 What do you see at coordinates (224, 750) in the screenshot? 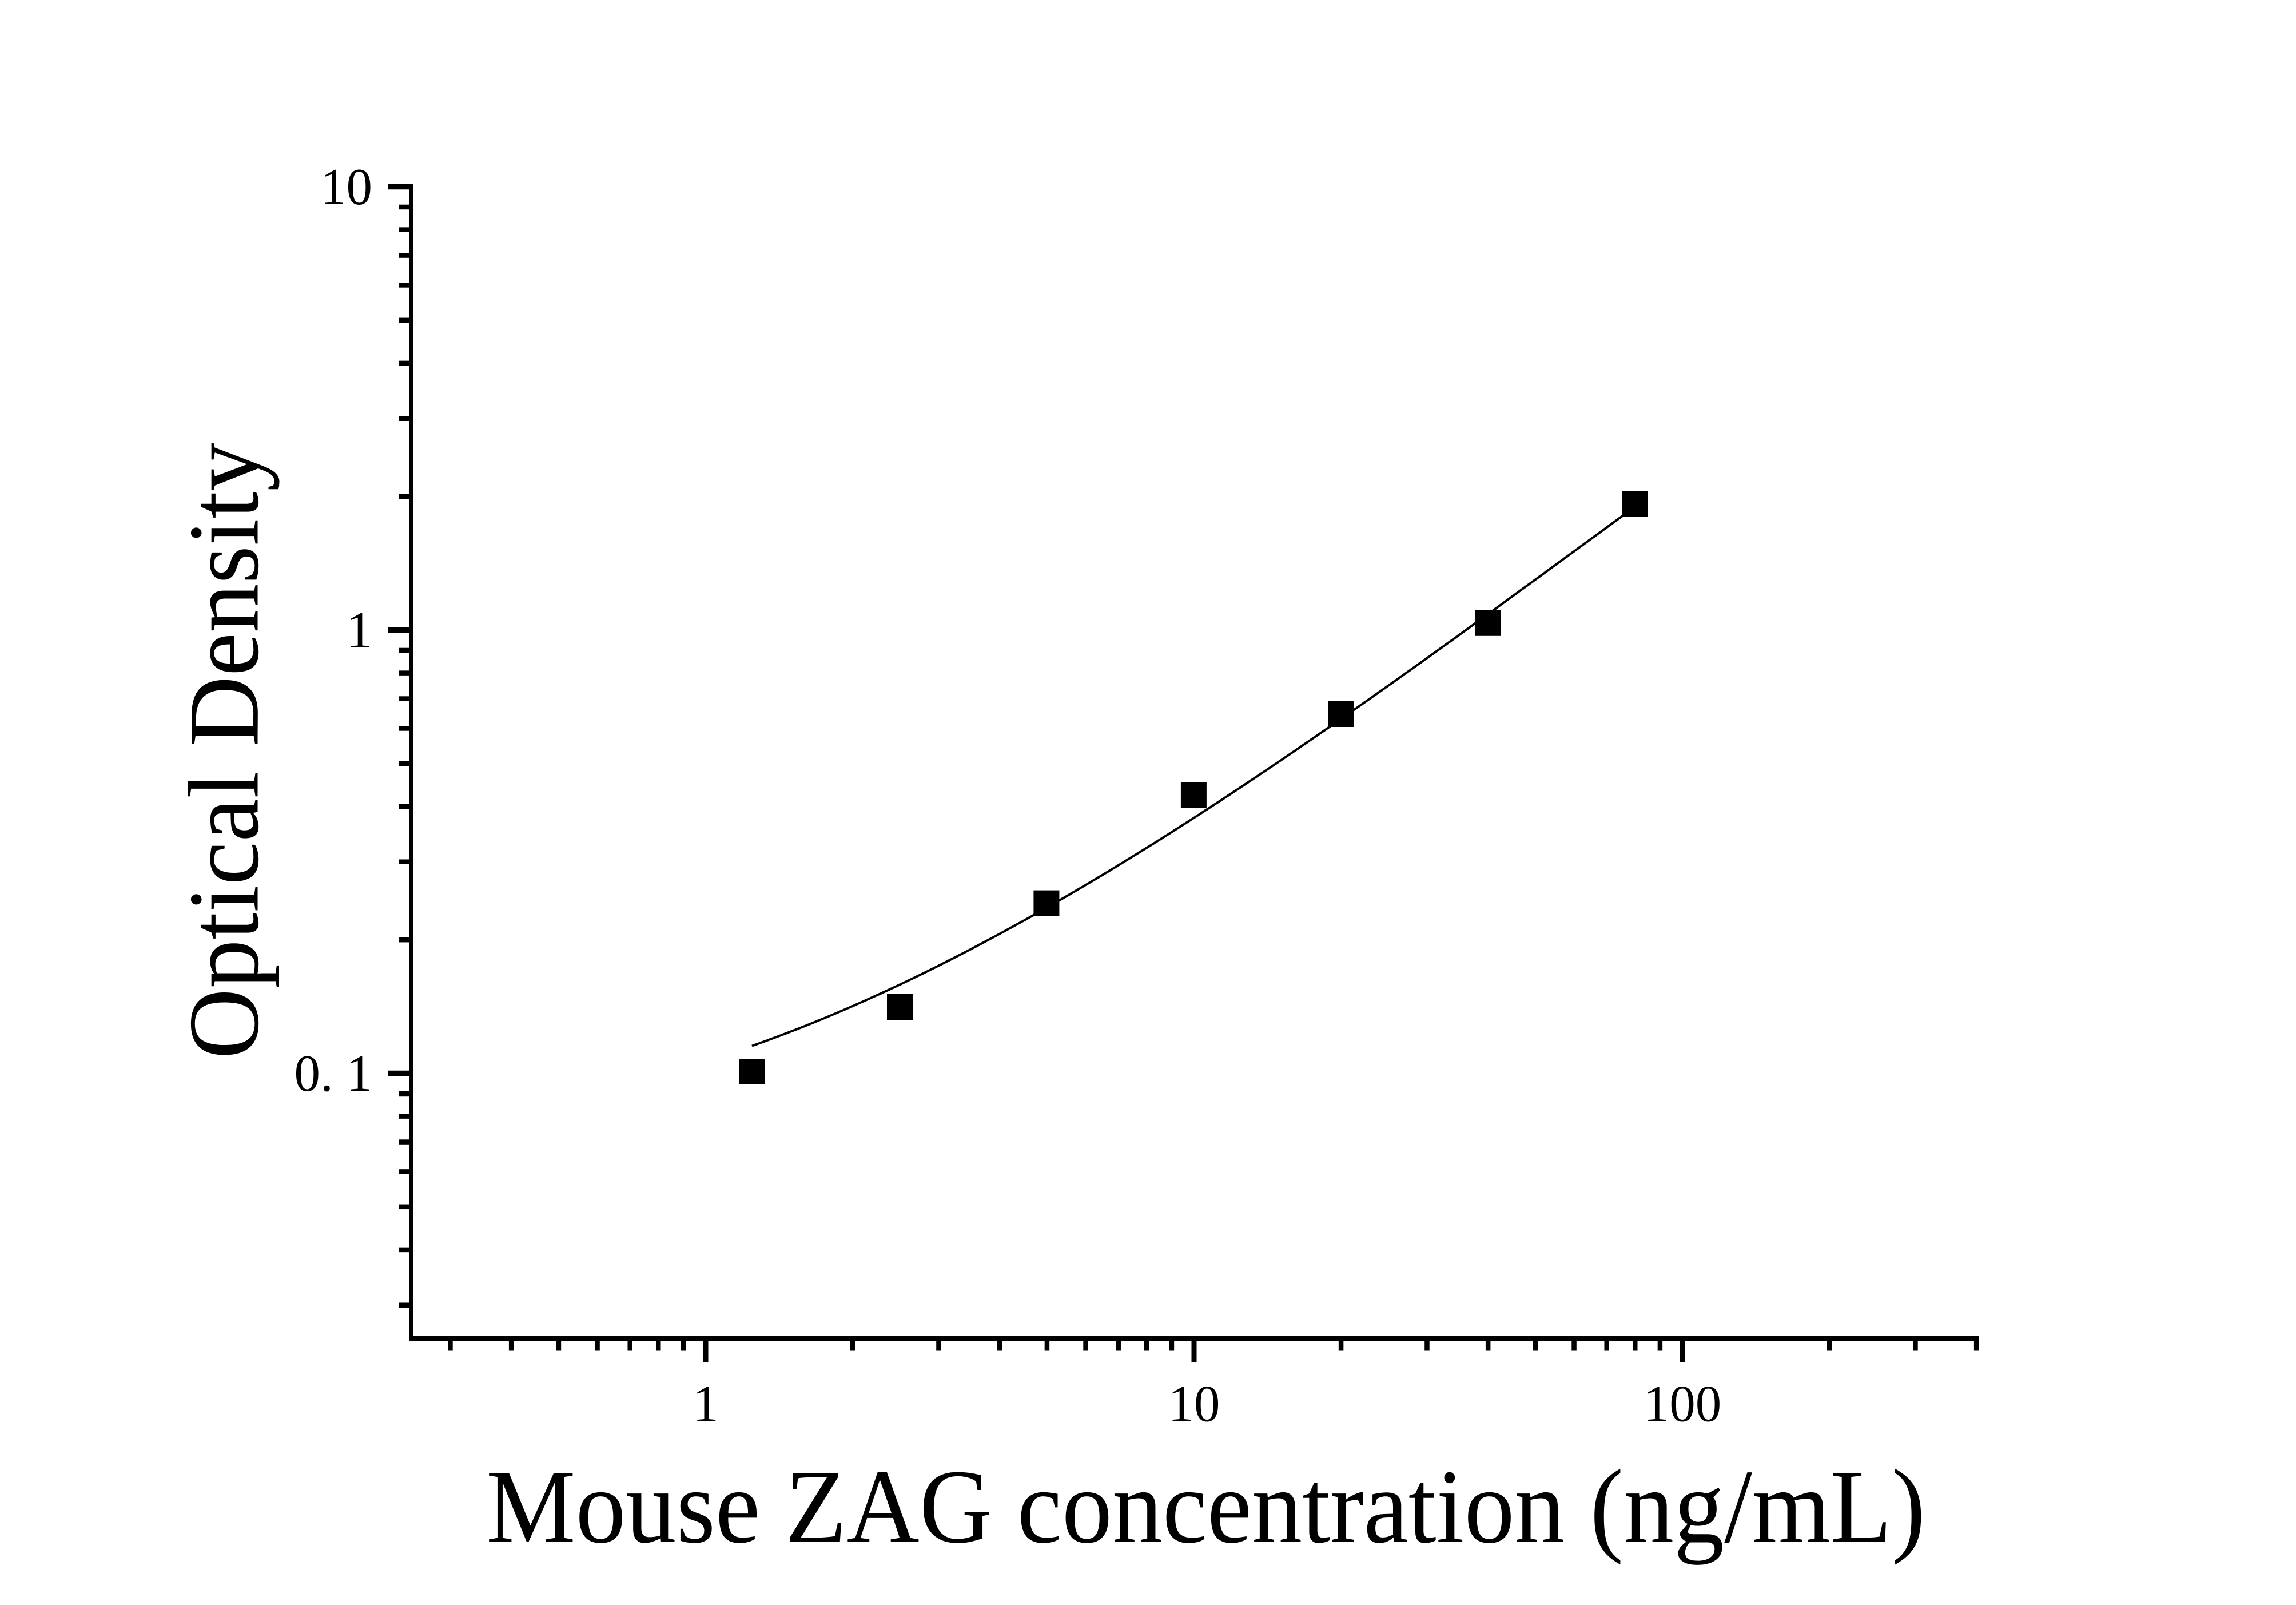
I see `svg-text: Optical Density` at bounding box center [224, 750].